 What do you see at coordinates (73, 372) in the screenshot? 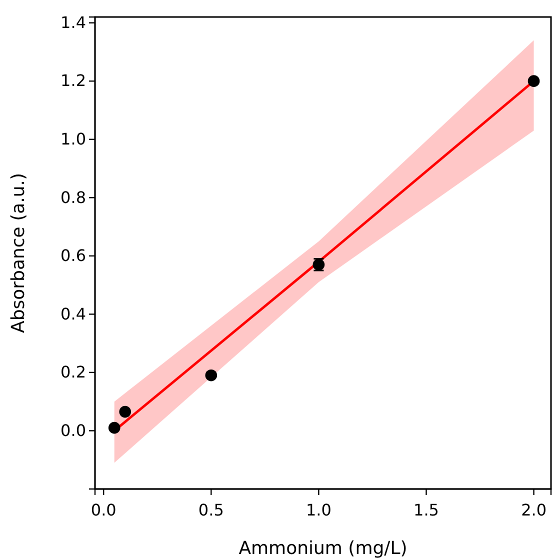
I see `y-tick-label: 0.2` at bounding box center [73, 372].